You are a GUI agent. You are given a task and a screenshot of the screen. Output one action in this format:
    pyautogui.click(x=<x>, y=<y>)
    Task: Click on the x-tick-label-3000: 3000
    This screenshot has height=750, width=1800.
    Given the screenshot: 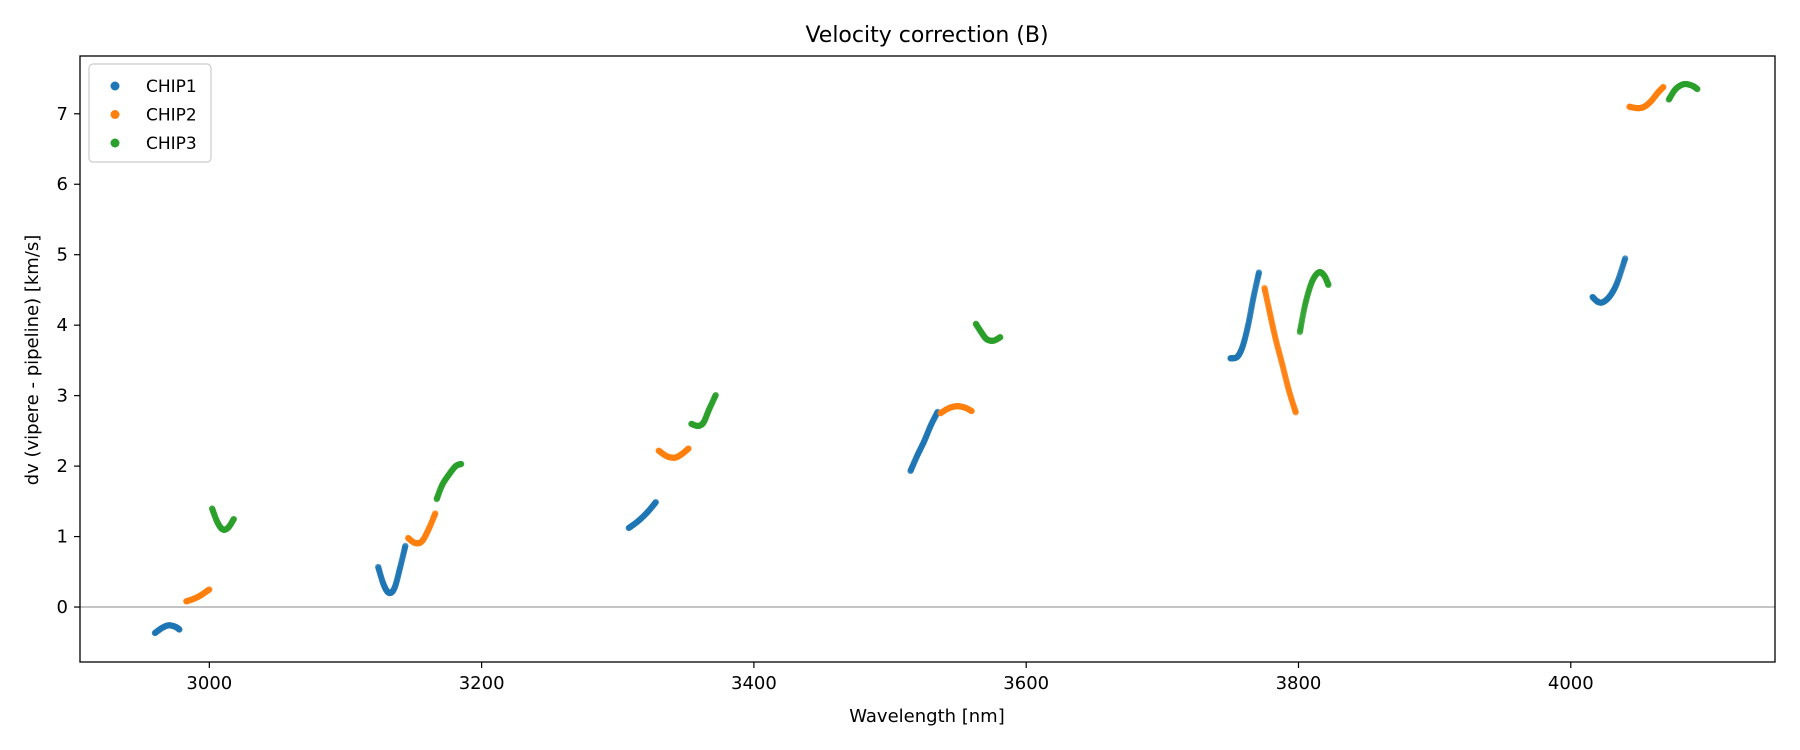 What is the action you would take?
    pyautogui.click(x=209, y=683)
    